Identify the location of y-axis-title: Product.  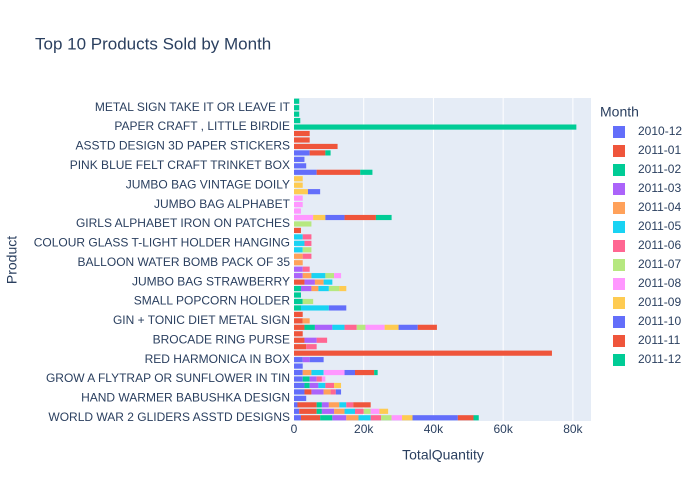
(12, 260).